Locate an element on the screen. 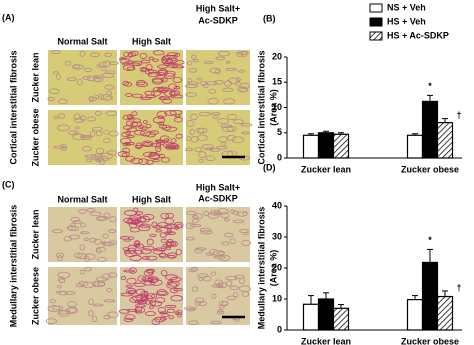 This screenshot has height=345, width=474. annotation: * is located at coordinates (430, 86).